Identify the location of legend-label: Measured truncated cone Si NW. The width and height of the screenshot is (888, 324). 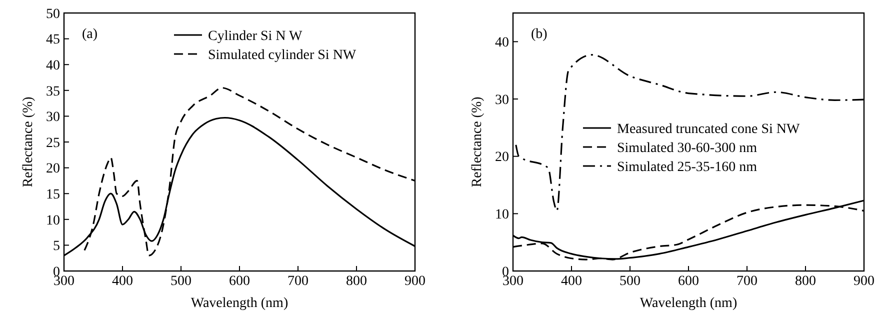
(708, 129).